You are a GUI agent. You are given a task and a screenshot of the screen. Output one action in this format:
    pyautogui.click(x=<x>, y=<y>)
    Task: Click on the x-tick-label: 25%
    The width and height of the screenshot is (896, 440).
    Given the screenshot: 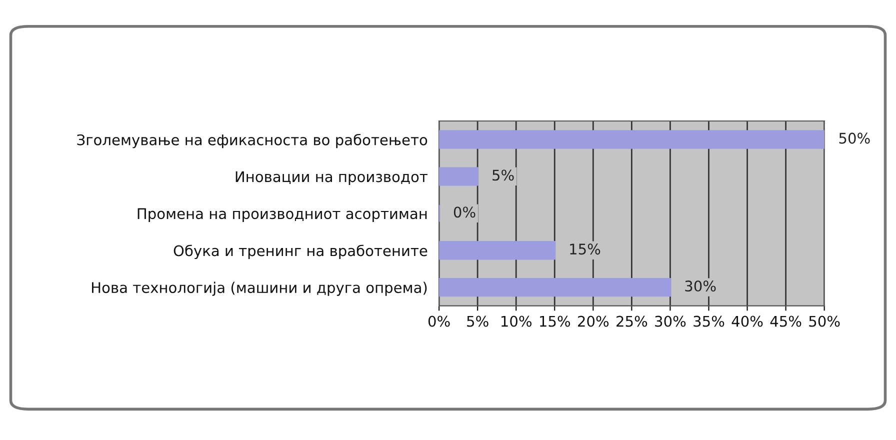 What is the action you would take?
    pyautogui.click(x=632, y=321)
    